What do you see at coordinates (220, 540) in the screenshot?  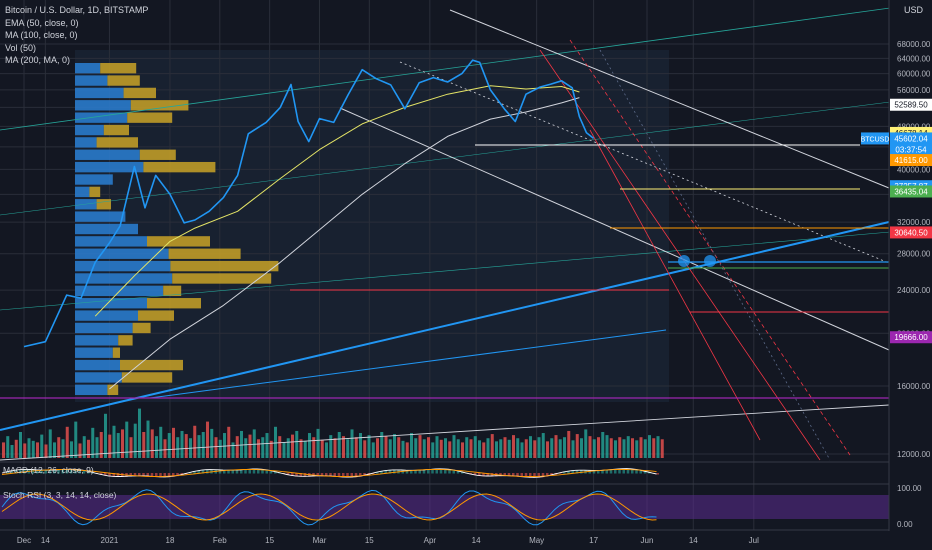 I see `x-tick-label: Feb` at bounding box center [220, 540].